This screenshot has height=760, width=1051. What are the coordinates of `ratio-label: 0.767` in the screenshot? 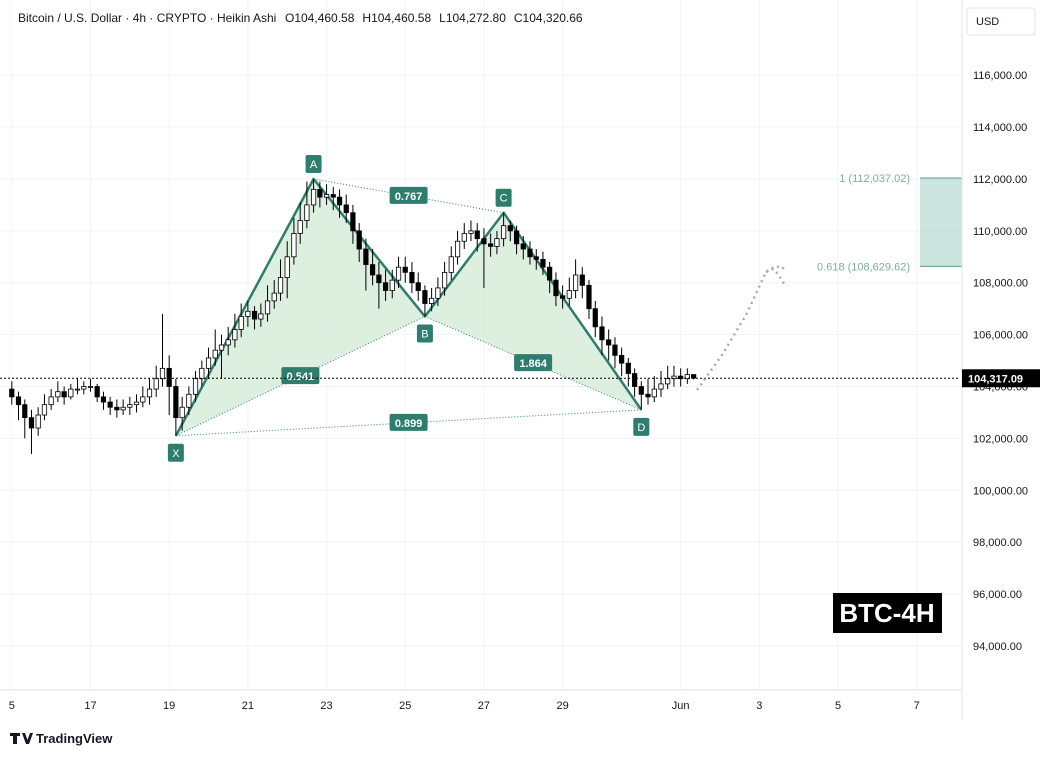 It's located at (409, 197).